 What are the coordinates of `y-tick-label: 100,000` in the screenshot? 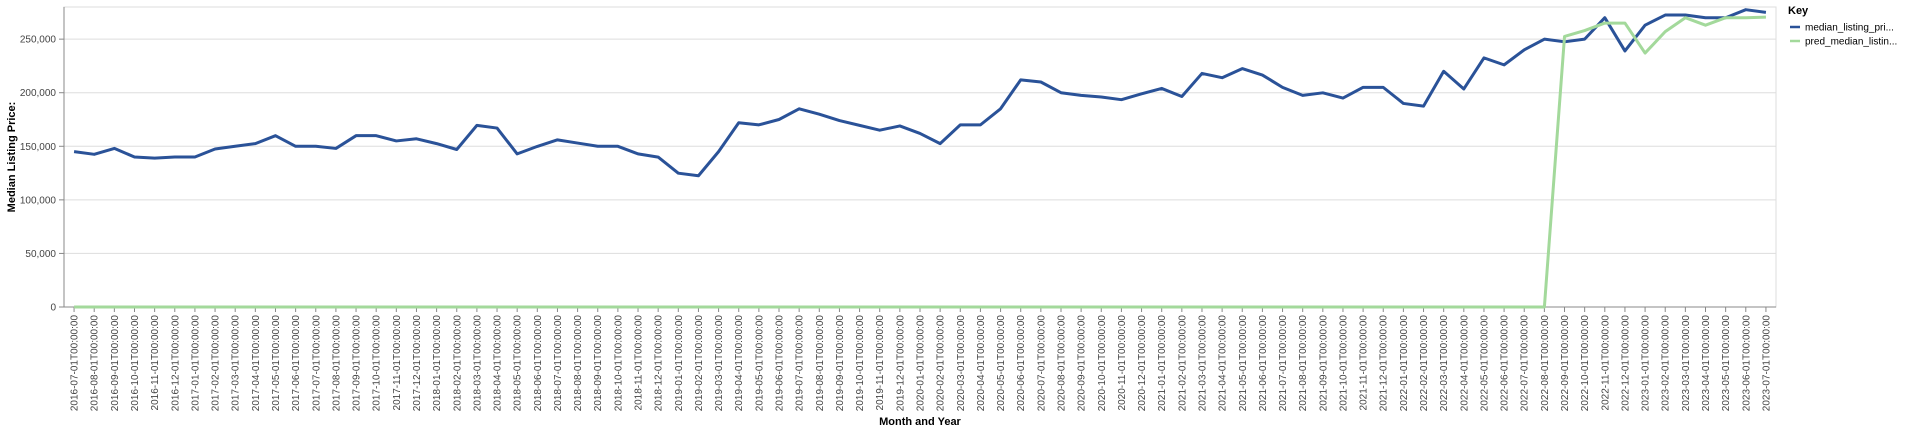 It's located at (38, 200).